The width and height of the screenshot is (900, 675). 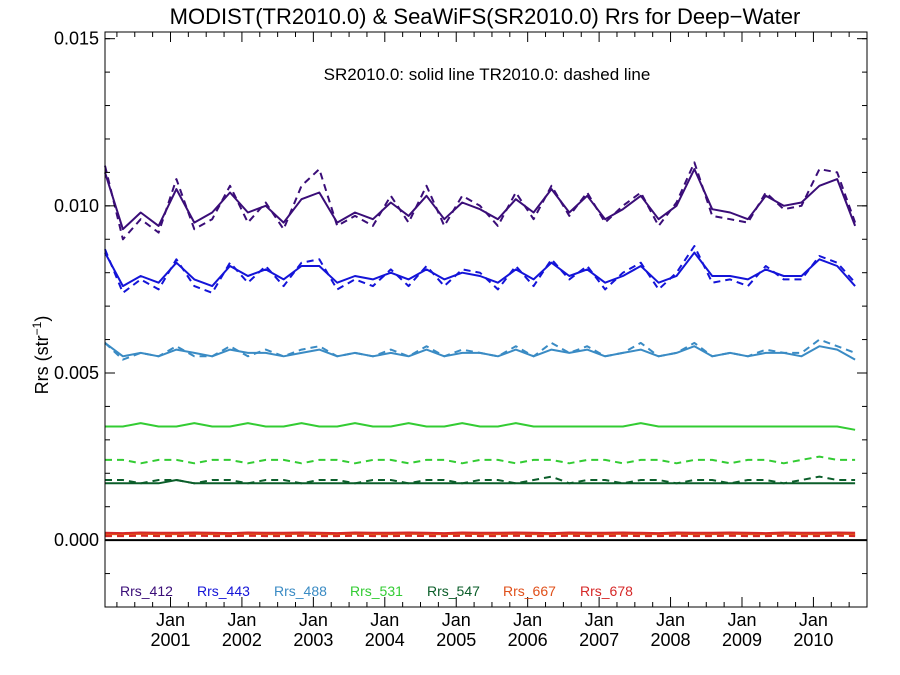 What do you see at coordinates (385, 640) in the screenshot?
I see `x-tick-label-year: 2004` at bounding box center [385, 640].